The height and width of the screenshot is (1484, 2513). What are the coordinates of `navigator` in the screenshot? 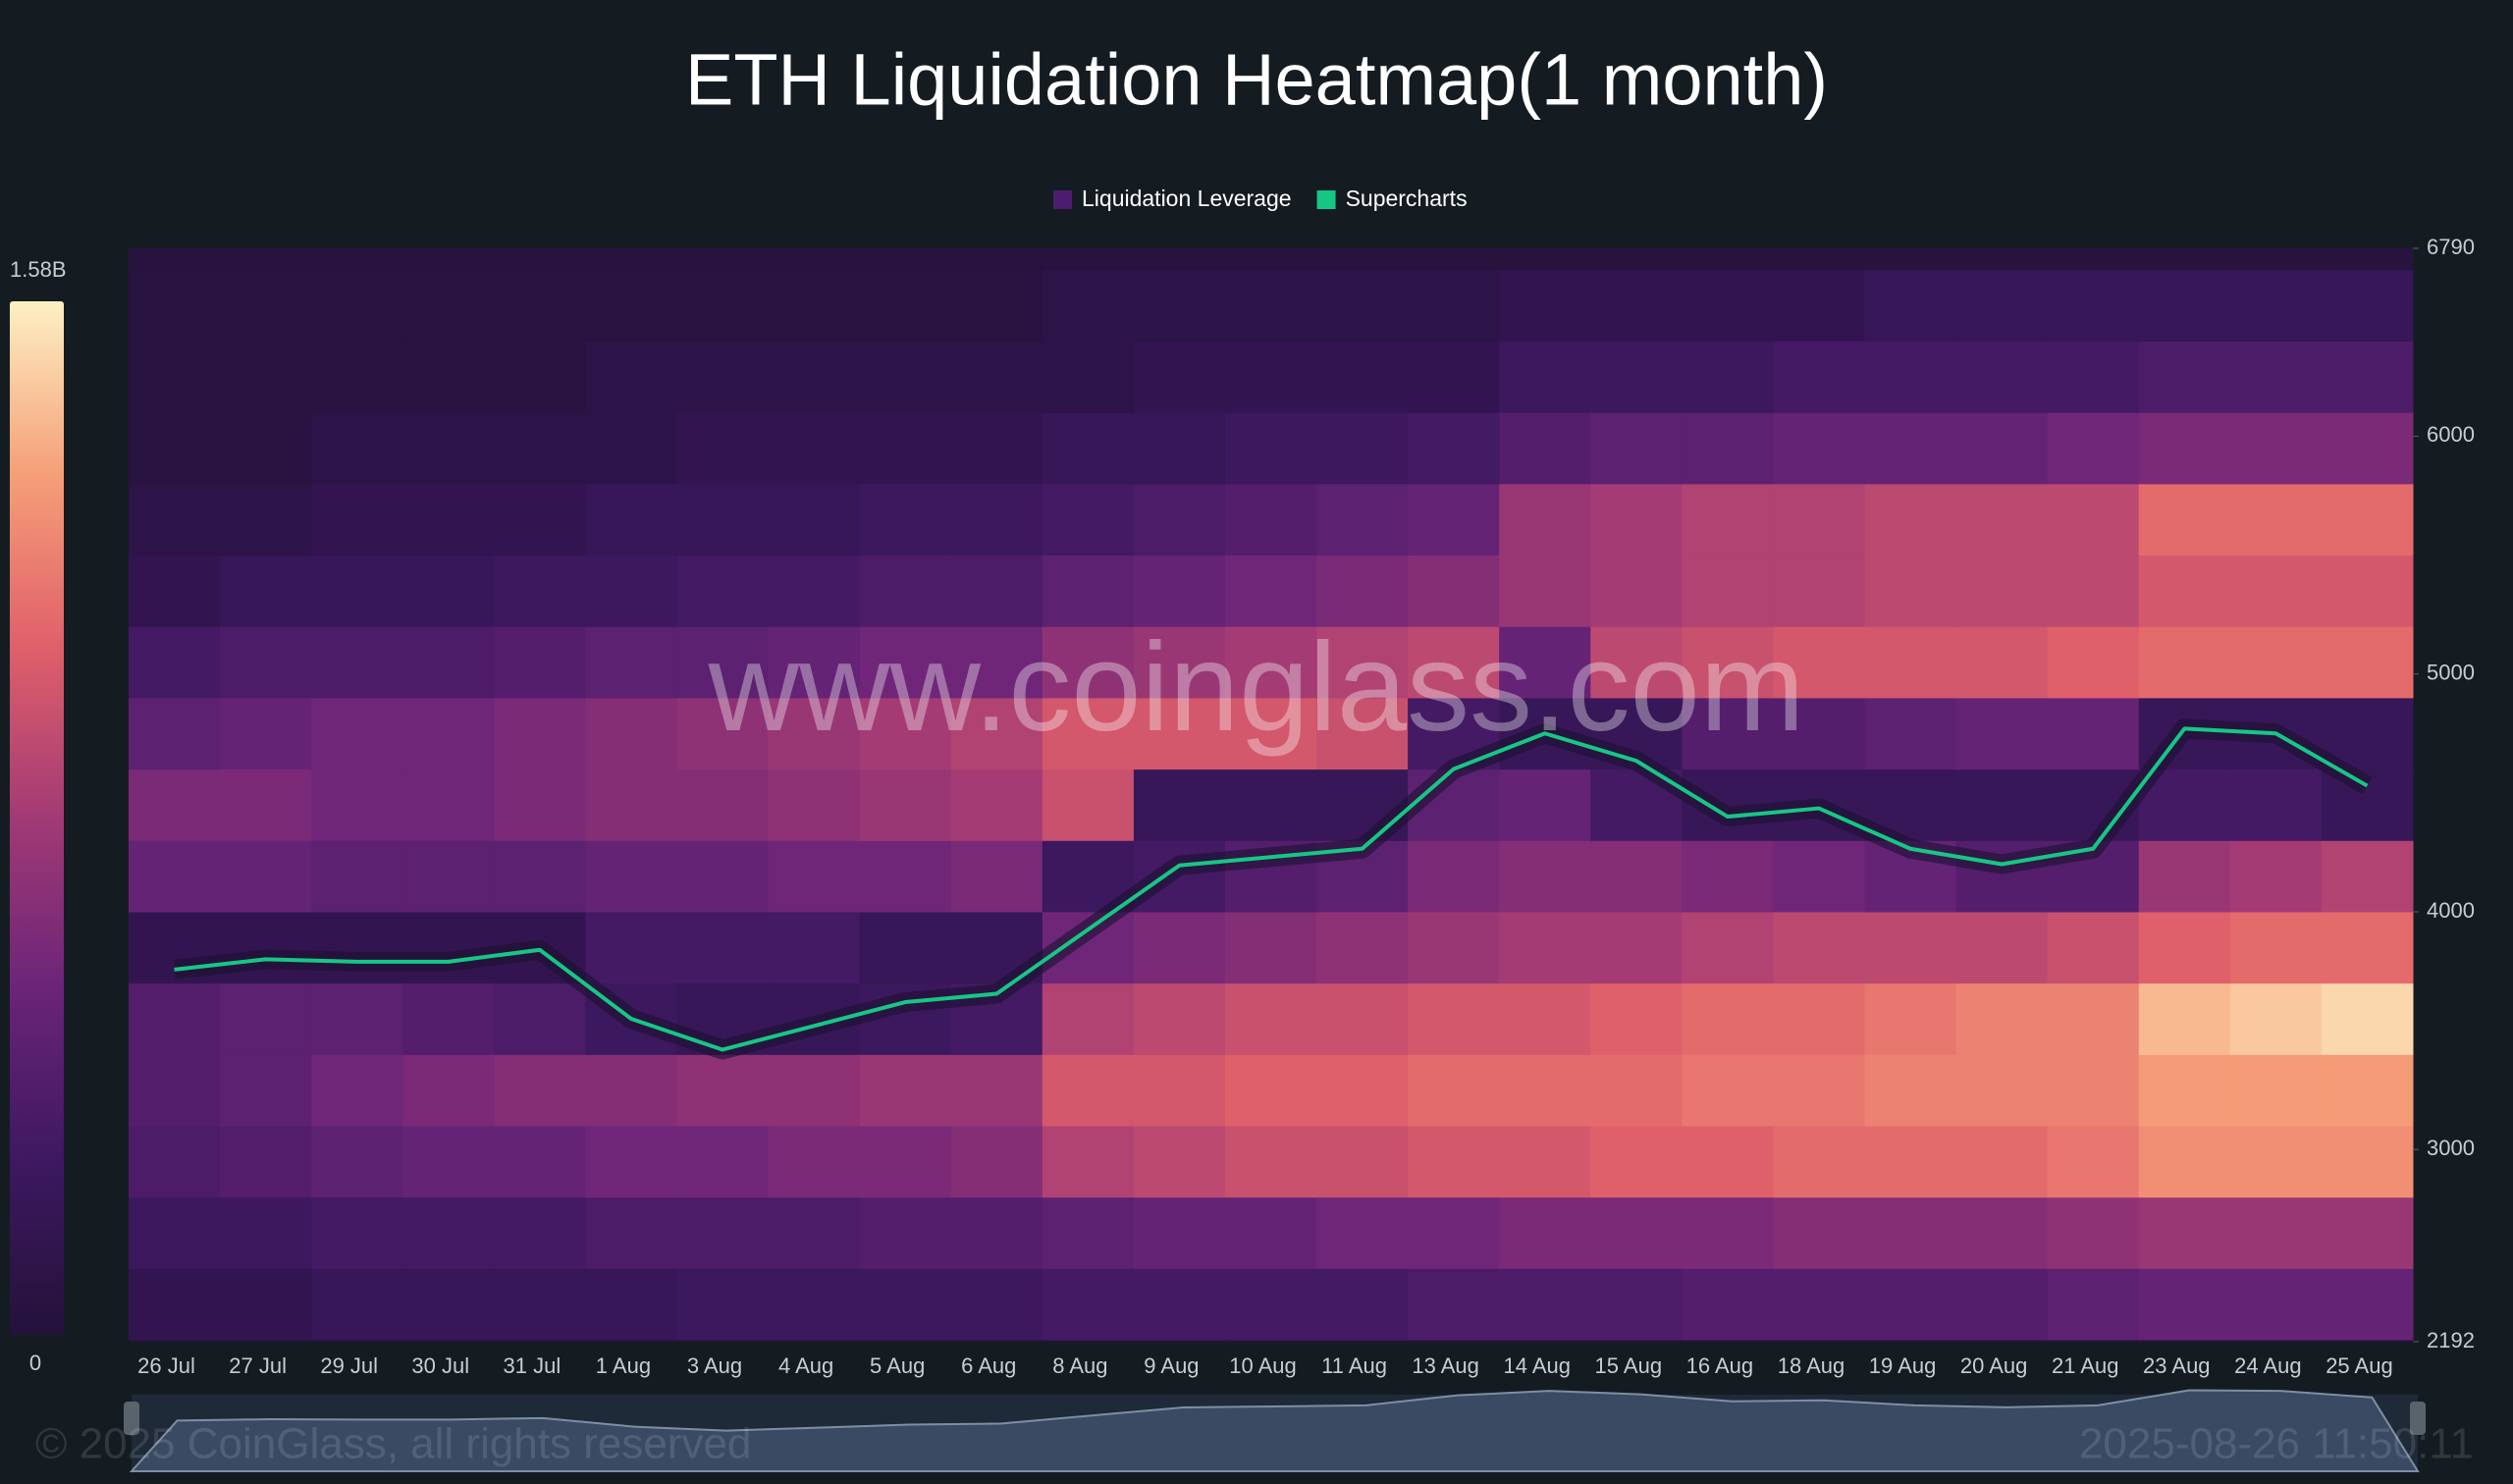 It's located at (1275, 1430).